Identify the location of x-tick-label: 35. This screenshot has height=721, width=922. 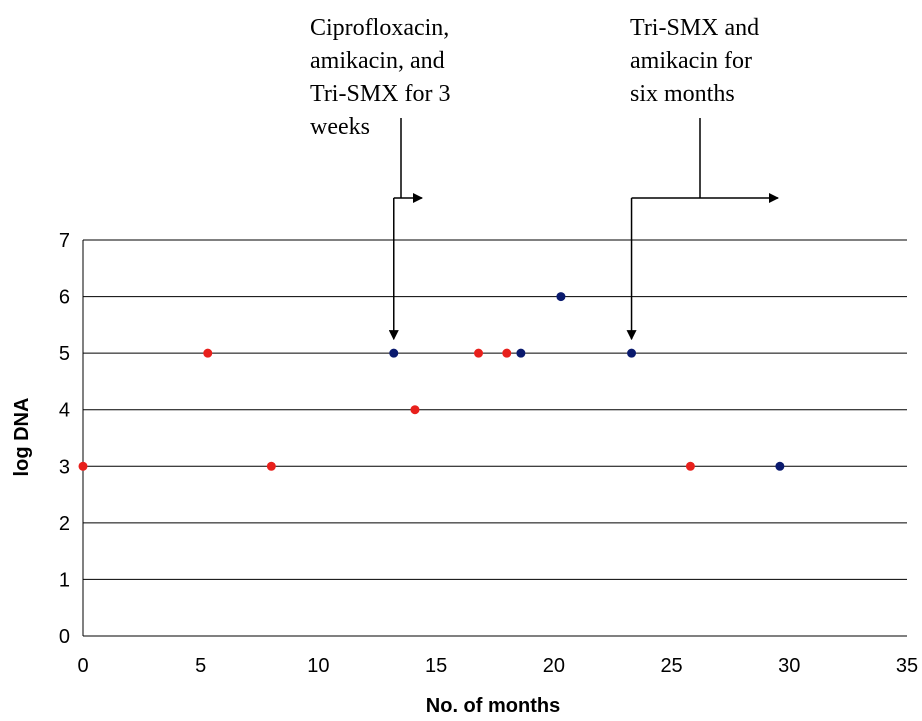
(907, 666).